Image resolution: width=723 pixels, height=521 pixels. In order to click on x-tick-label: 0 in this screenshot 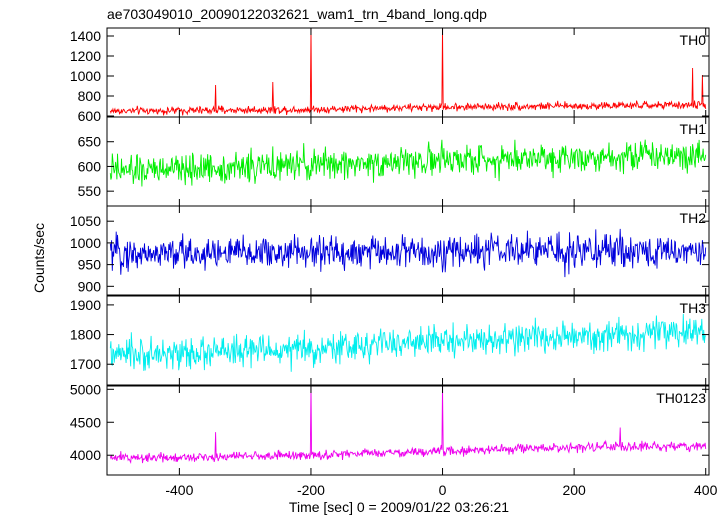, I will do `click(443, 490)`.